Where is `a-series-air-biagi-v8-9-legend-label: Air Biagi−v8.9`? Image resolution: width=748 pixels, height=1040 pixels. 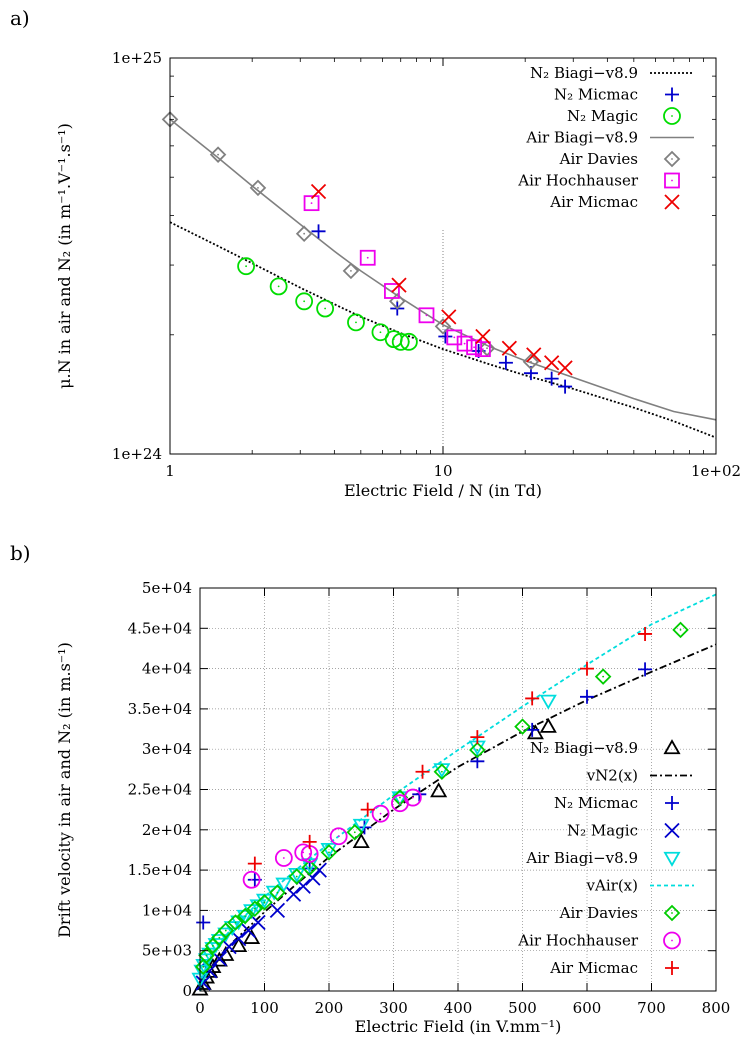
a-series-air-biagi-v8-9-legend-label: Air Biagi−v8.9 is located at coordinates (581, 138).